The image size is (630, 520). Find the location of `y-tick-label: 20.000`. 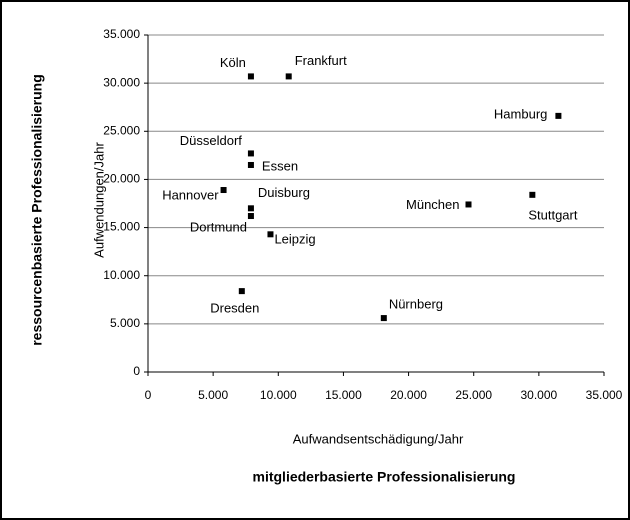

y-tick-label: 20.000 is located at coordinates (121, 179).